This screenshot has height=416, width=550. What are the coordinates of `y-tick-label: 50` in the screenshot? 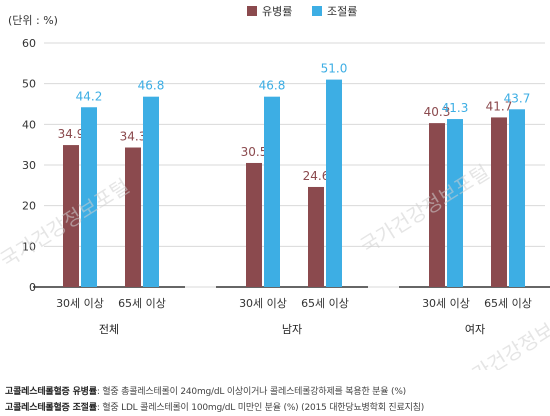 It's located at (29, 84).